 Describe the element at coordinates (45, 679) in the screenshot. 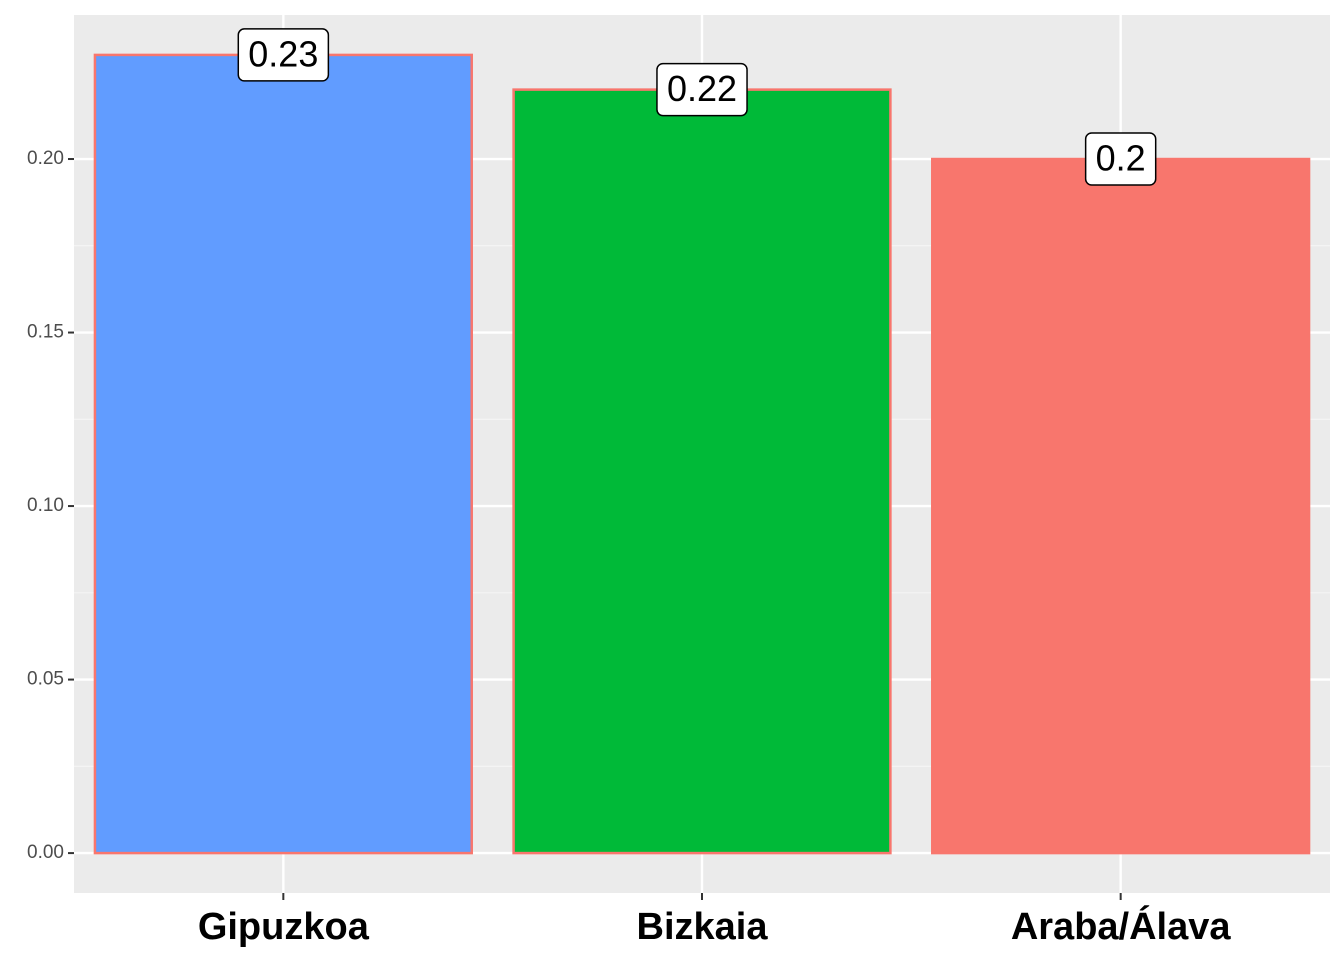

I see `y-tick-label: 0.05` at that location.